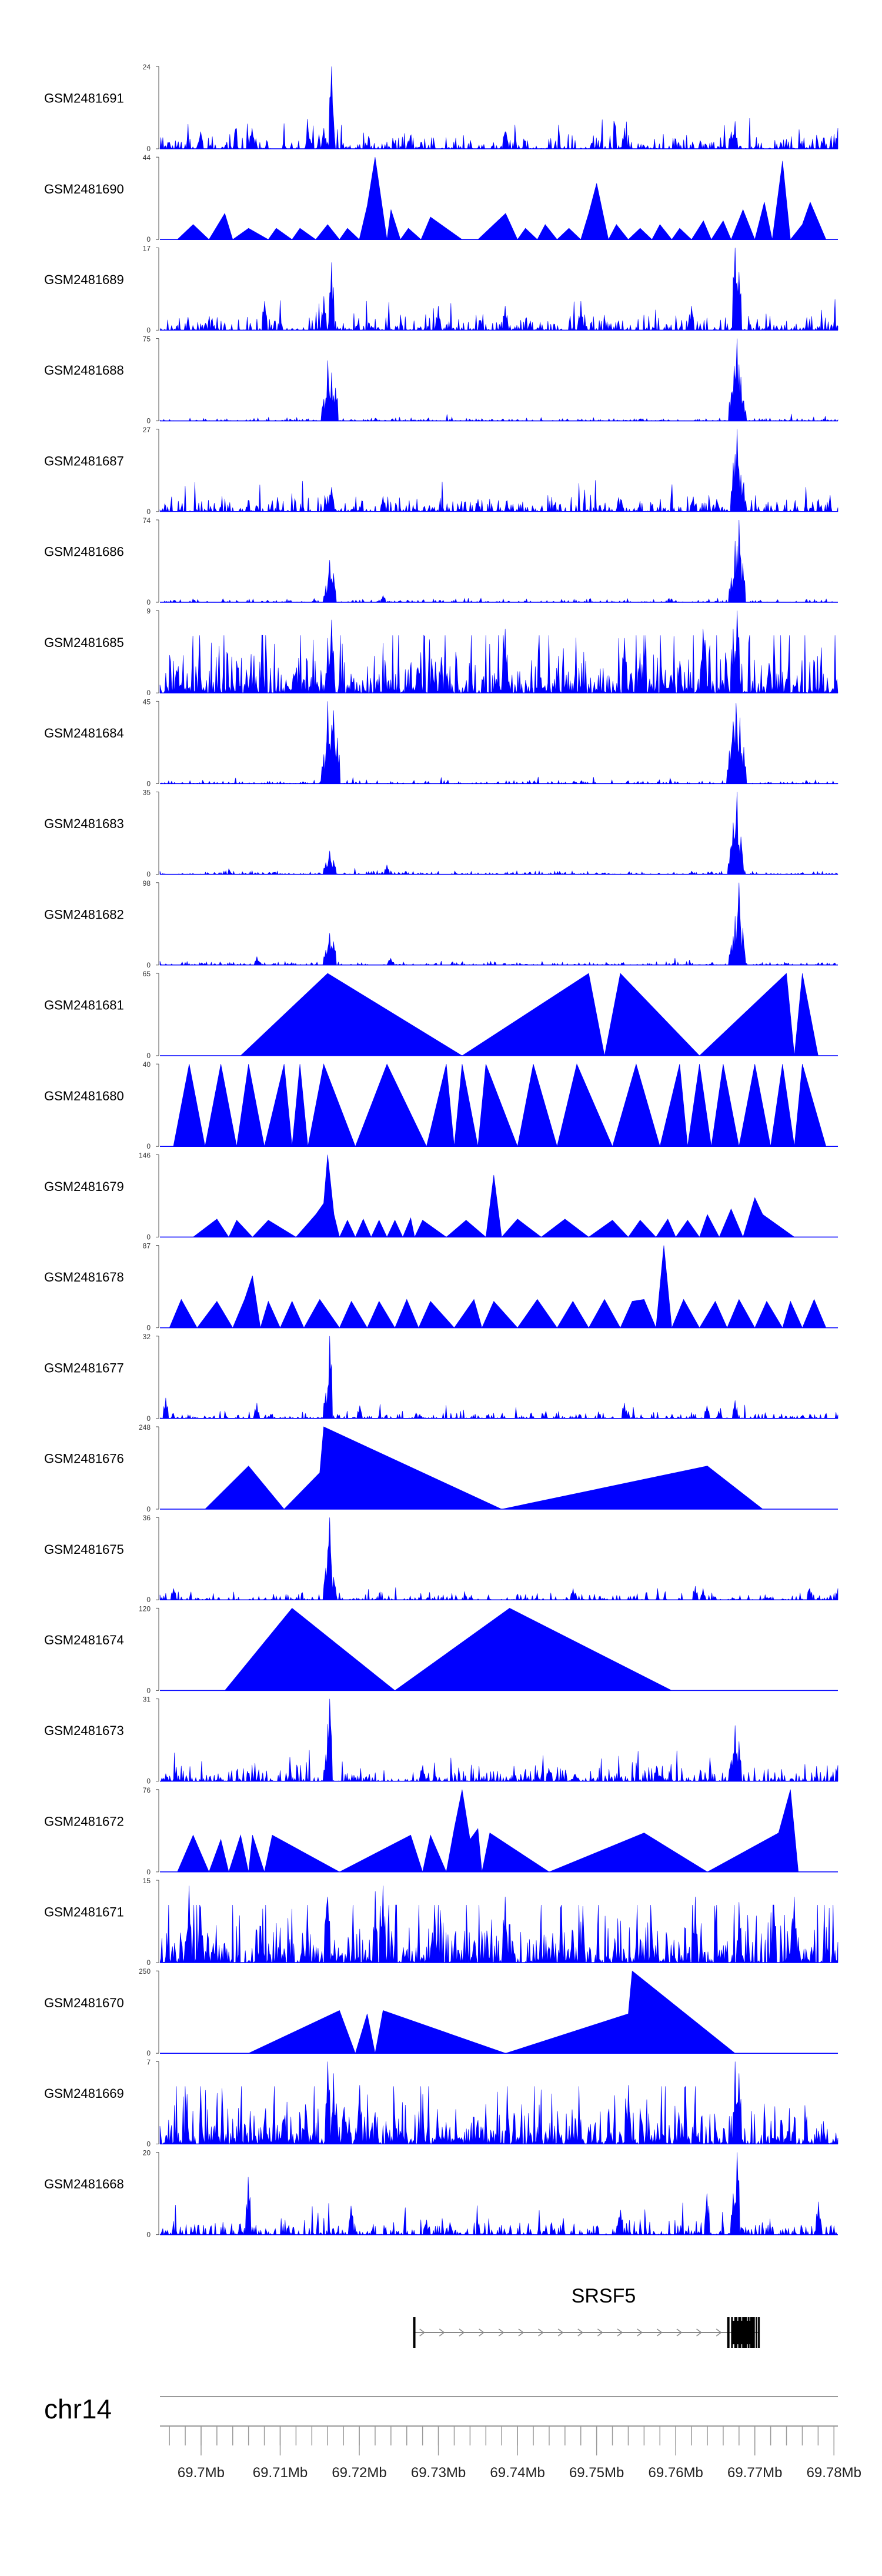 The width and height of the screenshot is (882, 2576). What do you see at coordinates (84, 460) in the screenshot?
I see `track-label: GSM2481687` at bounding box center [84, 460].